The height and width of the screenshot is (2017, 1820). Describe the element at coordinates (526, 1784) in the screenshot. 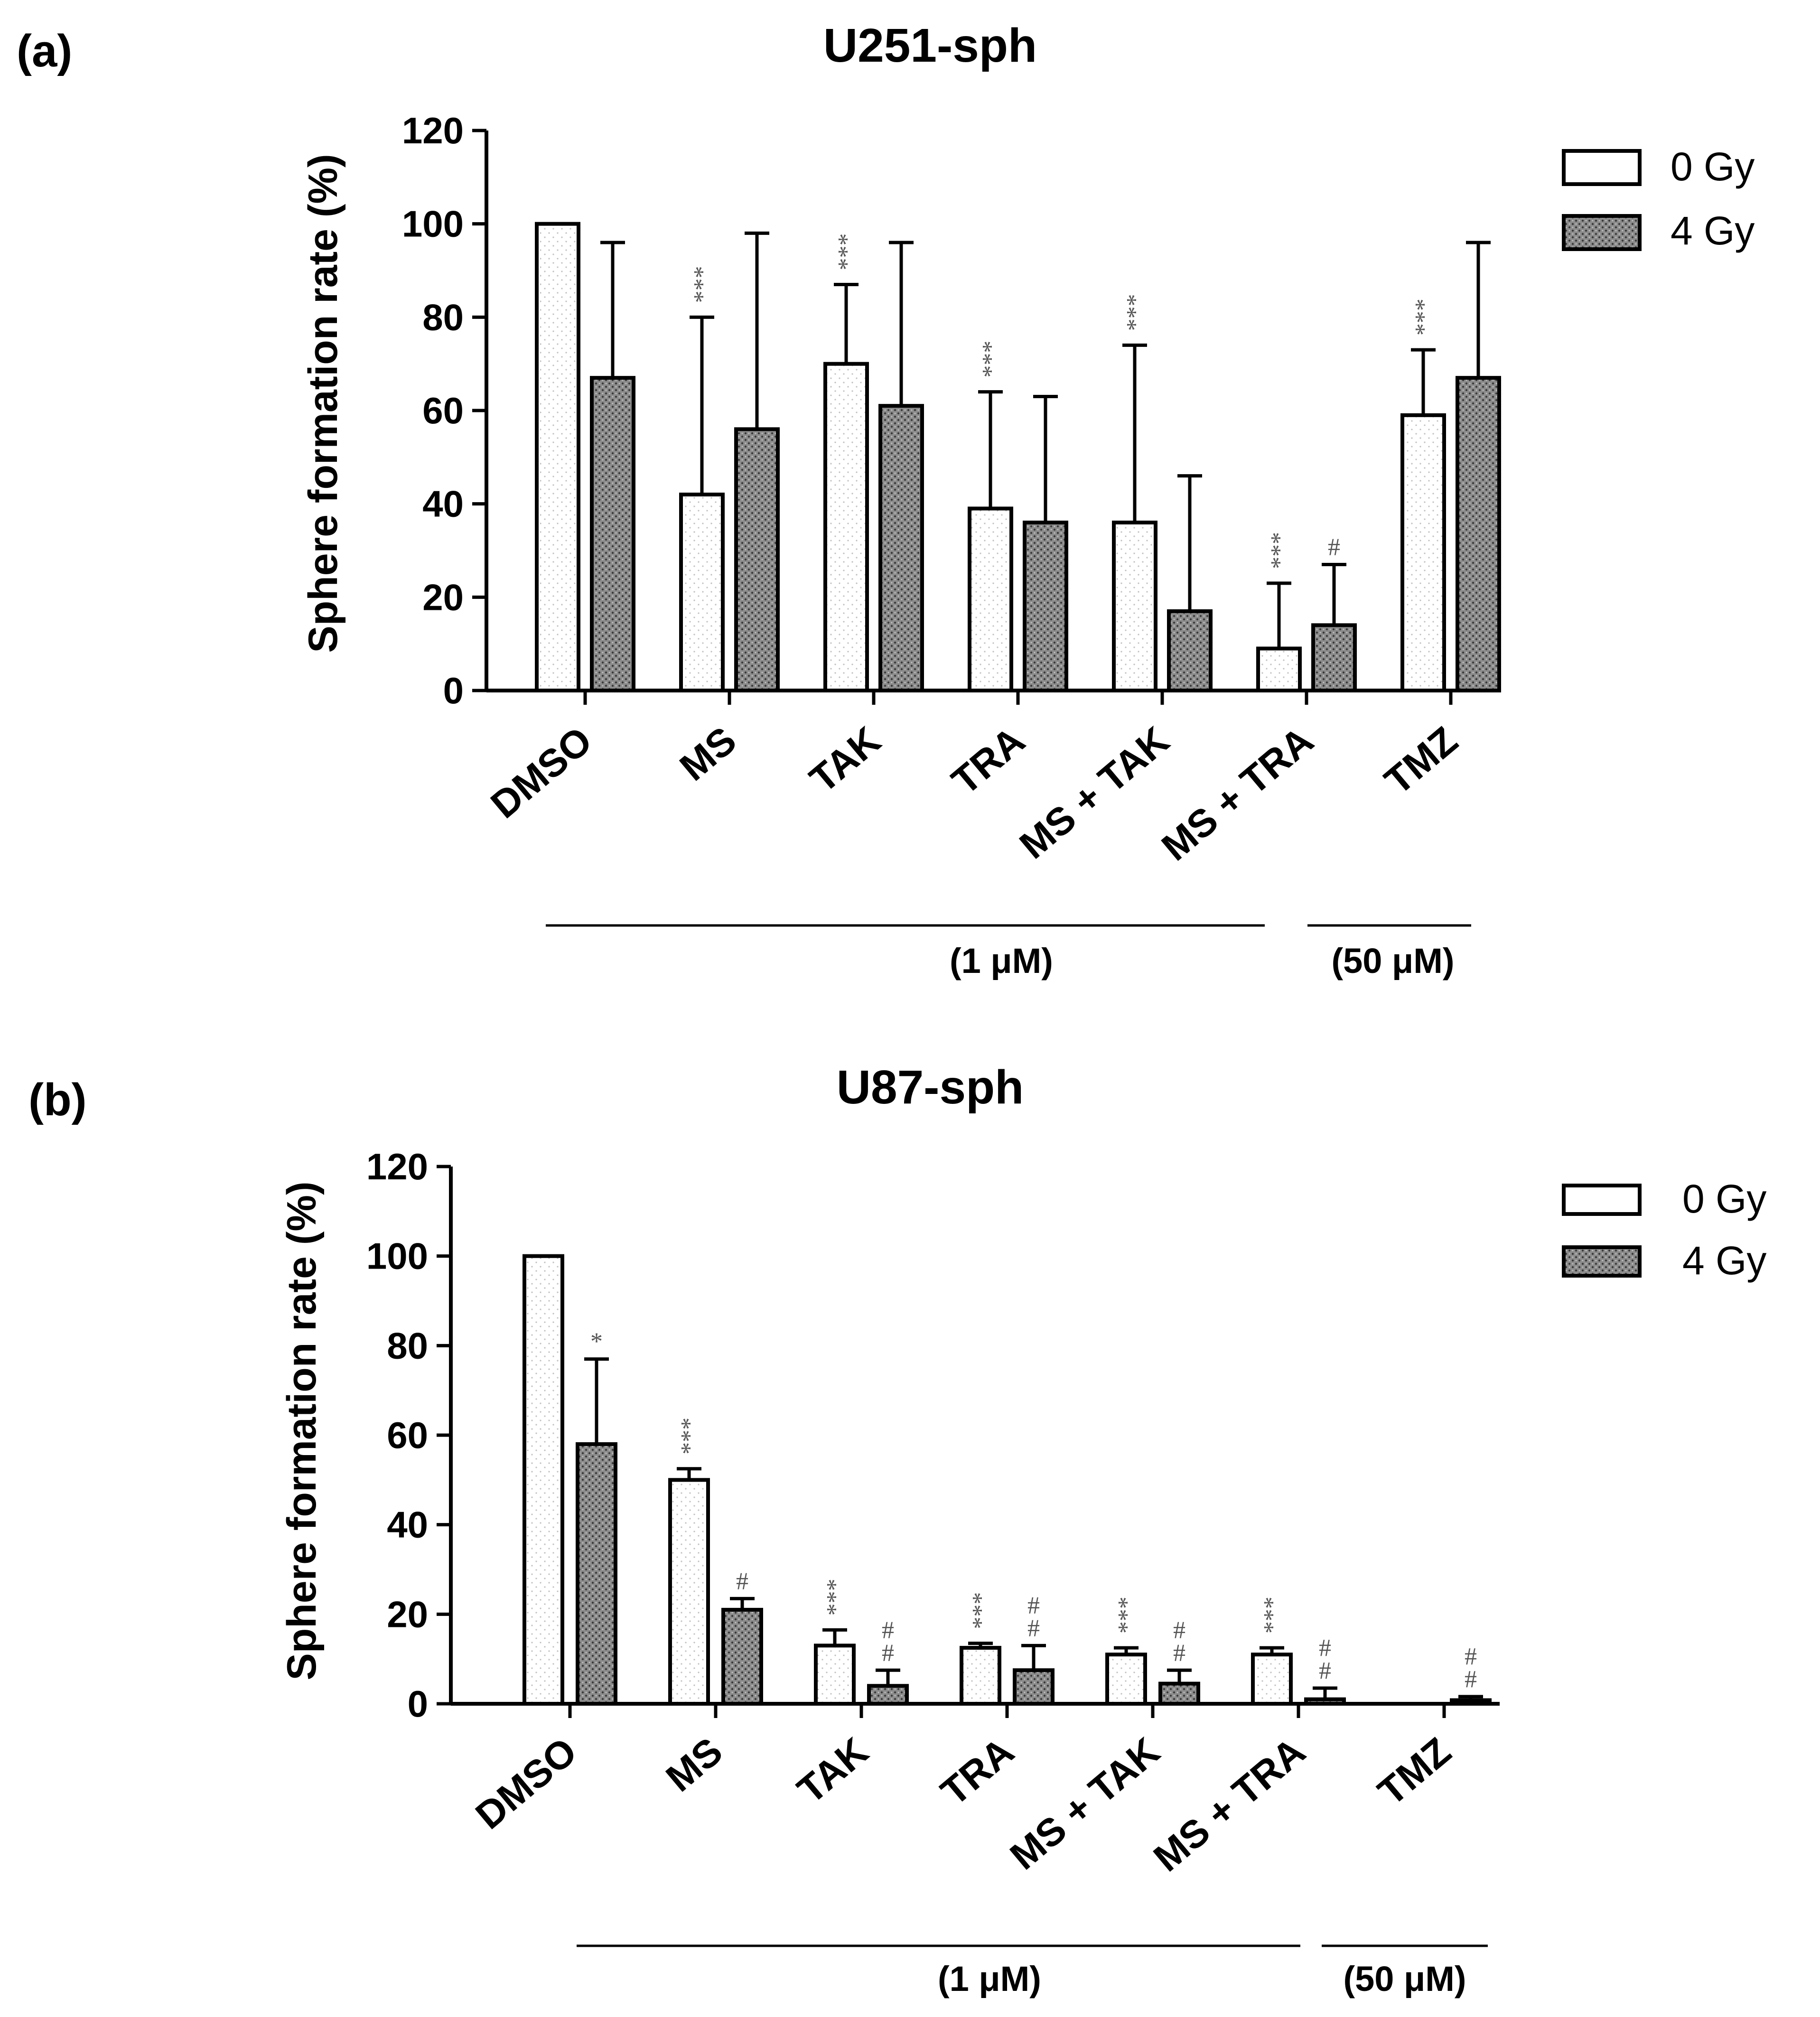

I see `panel-b-x-tick-label: DMSO` at that location.